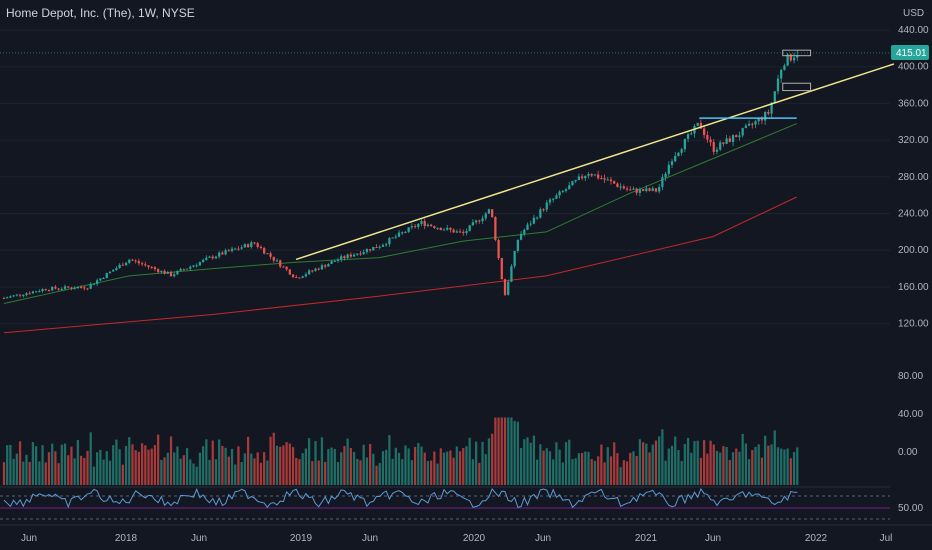 Image resolution: width=932 pixels, height=550 pixels. Describe the element at coordinates (816, 538) in the screenshot. I see `time-tick-label: 2022` at that location.